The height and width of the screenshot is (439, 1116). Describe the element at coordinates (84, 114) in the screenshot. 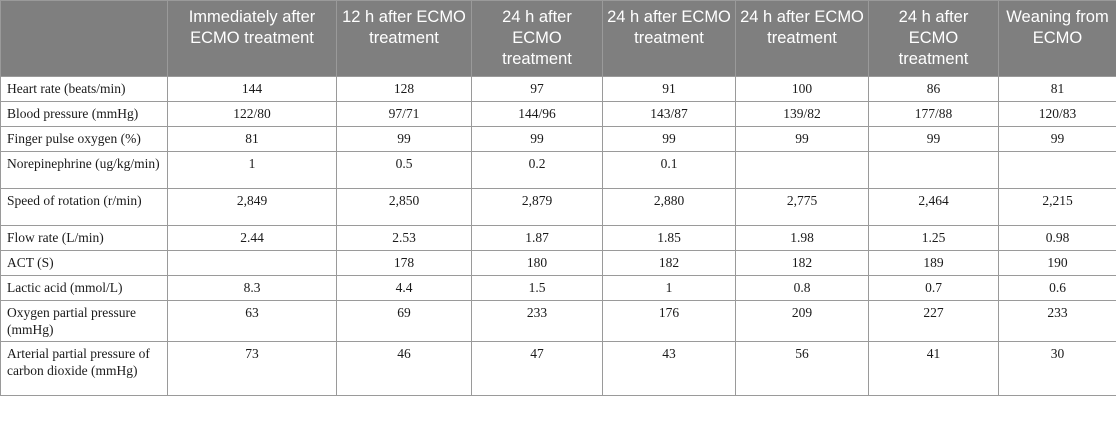

I see `row-label: Blood pressure (mmHg)` at that location.